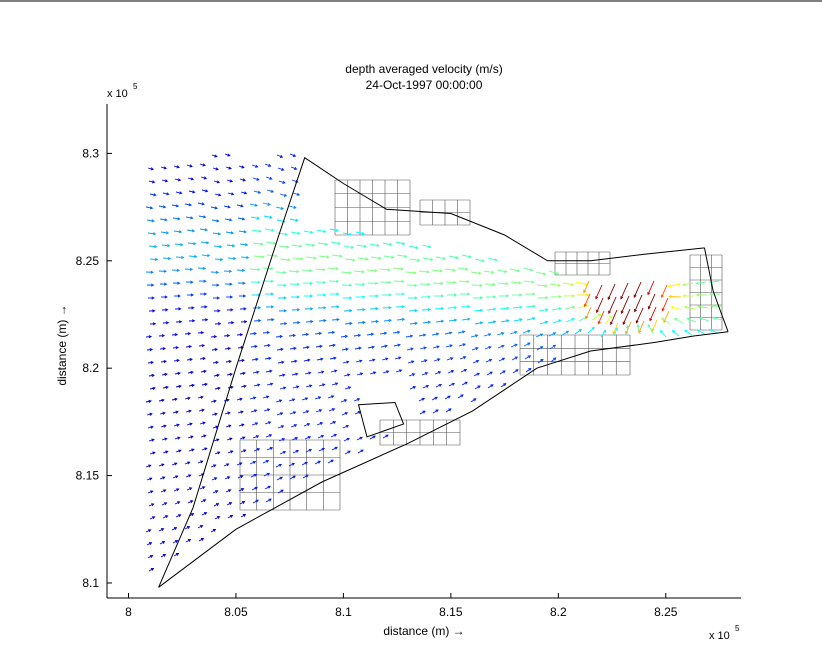 Image resolution: width=822 pixels, height=667 pixels. I want to click on y-tick-label: 8.1, so click(90, 583).